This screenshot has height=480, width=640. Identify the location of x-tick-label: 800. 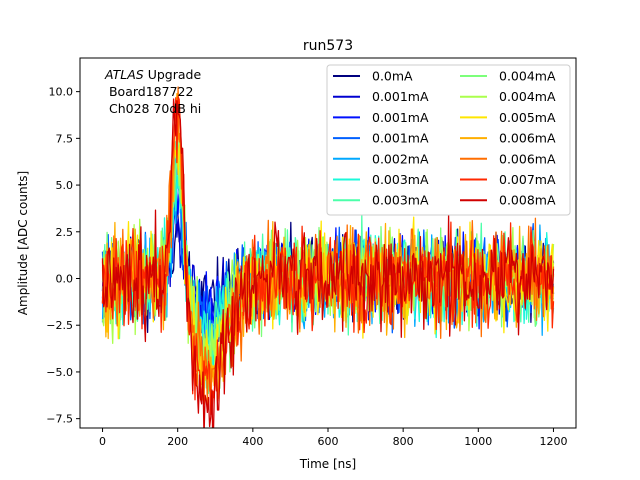
(403, 441).